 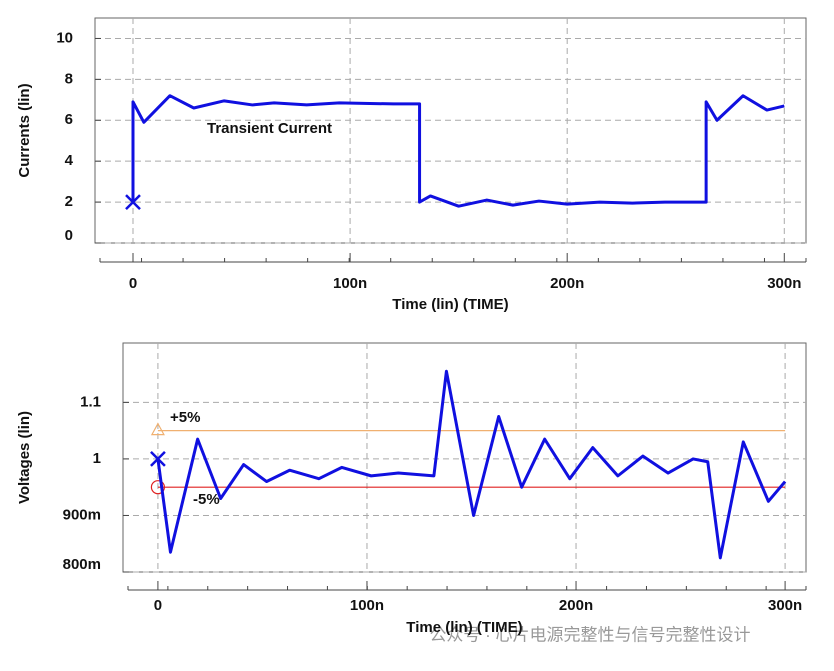 What do you see at coordinates (97, 458) in the screenshot?
I see `y-tick-label: 1` at bounding box center [97, 458].